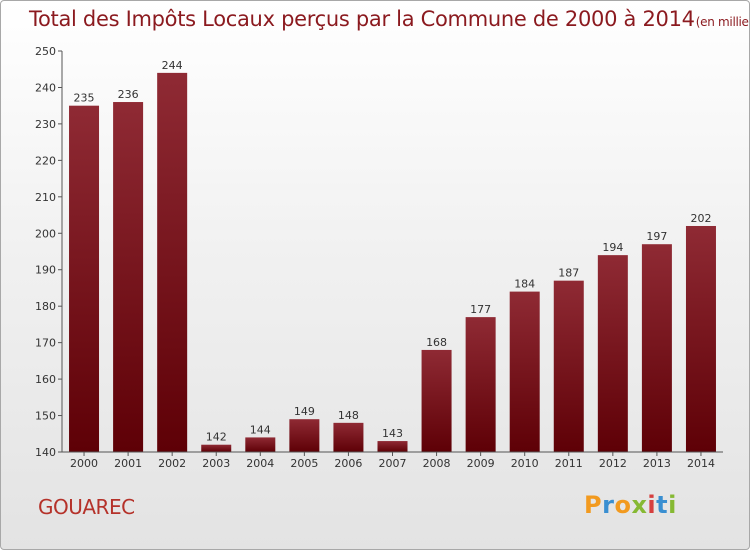 The image size is (750, 550). What do you see at coordinates (172, 463) in the screenshot?
I see `x-tick-label-2002: 2002` at bounding box center [172, 463].